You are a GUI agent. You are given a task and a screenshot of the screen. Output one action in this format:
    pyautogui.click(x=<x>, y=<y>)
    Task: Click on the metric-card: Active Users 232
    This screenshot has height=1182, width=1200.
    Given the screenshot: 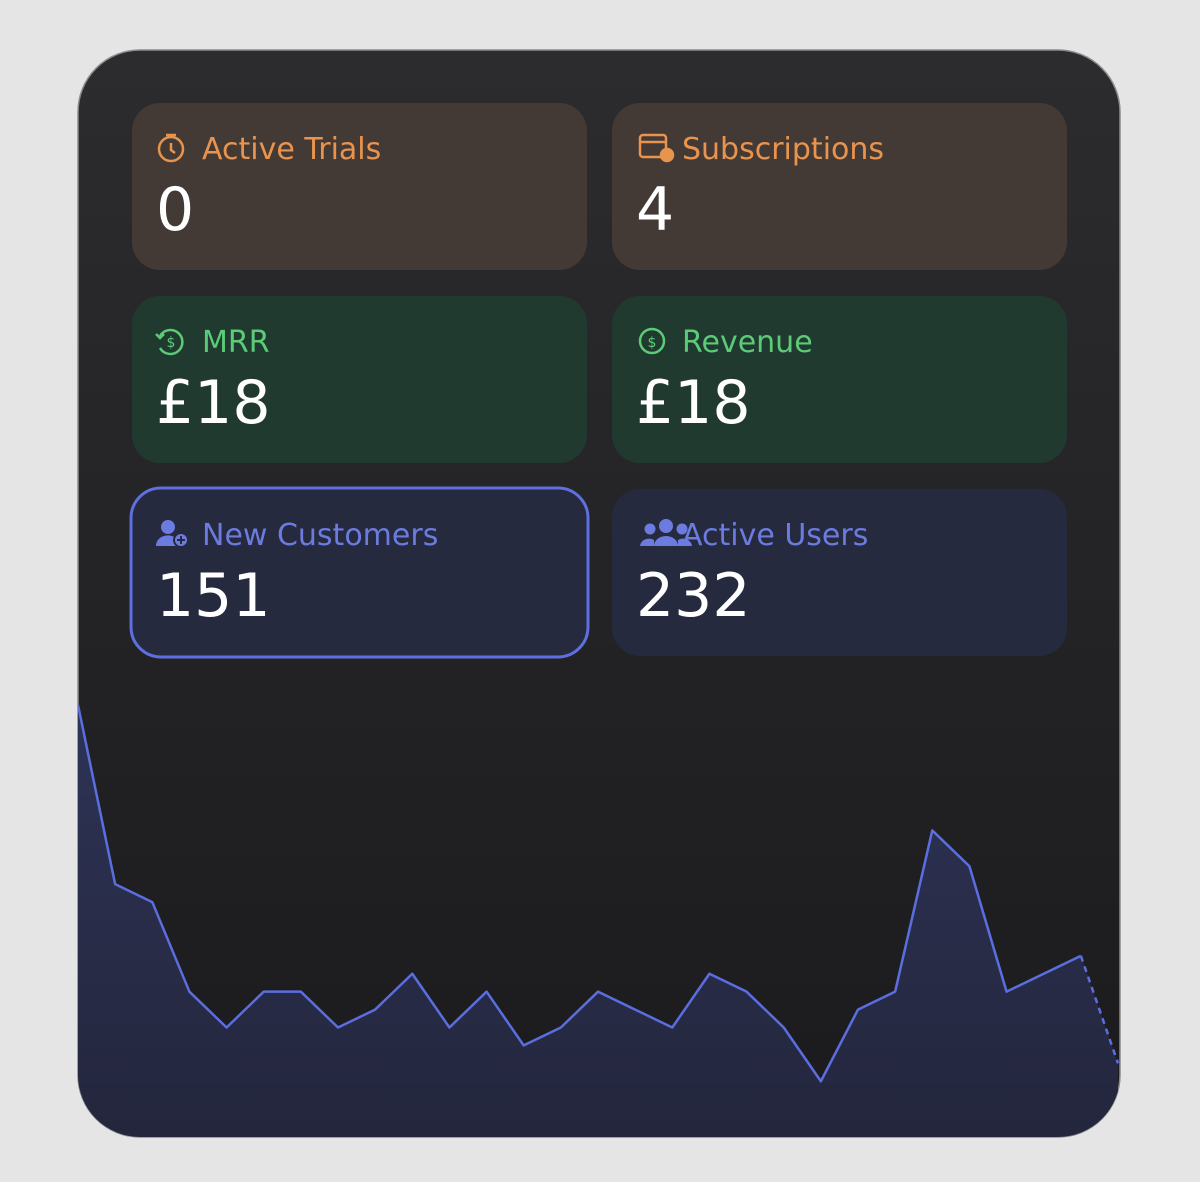 What is the action you would take?
    pyautogui.click(x=839, y=572)
    